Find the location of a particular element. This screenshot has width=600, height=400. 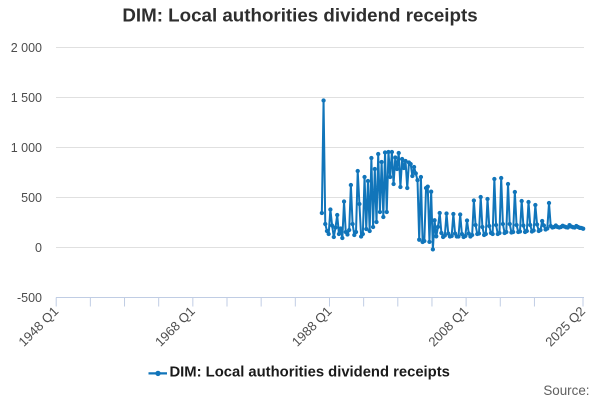

svg-text: 500 is located at coordinates (31, 198).